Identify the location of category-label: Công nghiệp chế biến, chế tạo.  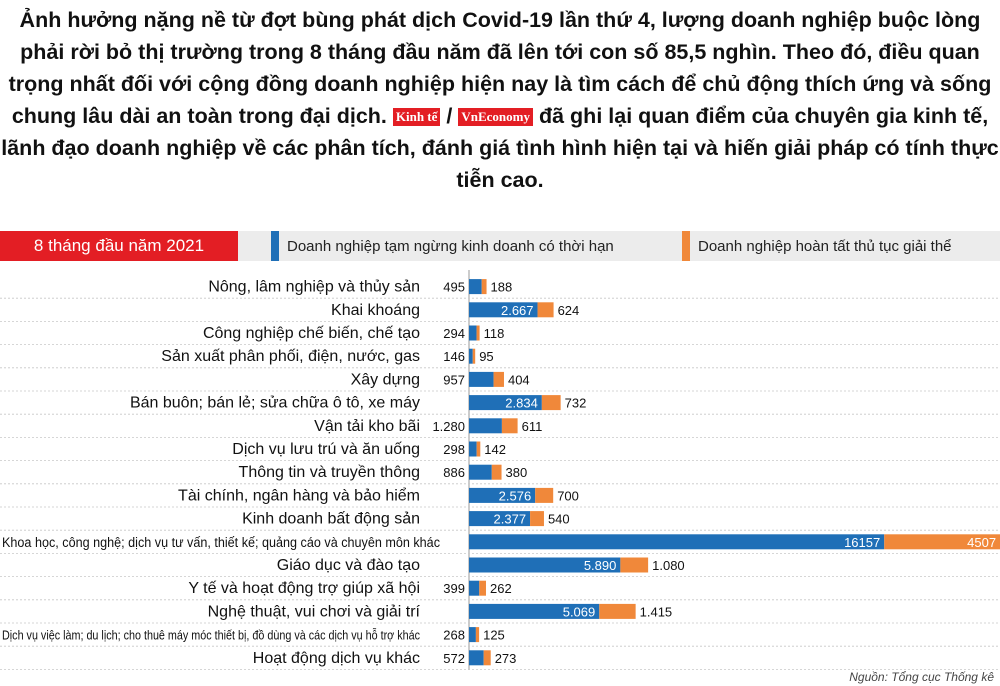
(311, 333).